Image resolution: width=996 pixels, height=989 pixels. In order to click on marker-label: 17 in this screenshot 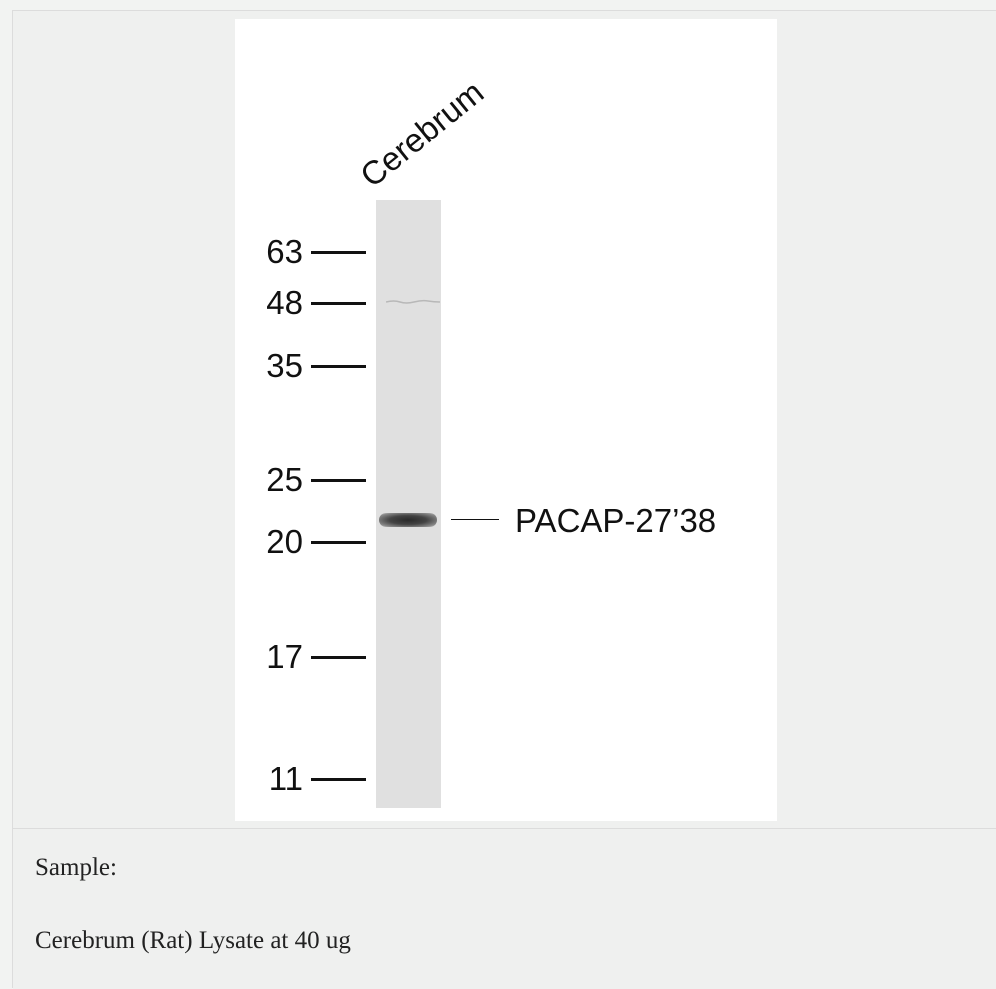, I will do `click(284, 656)`.